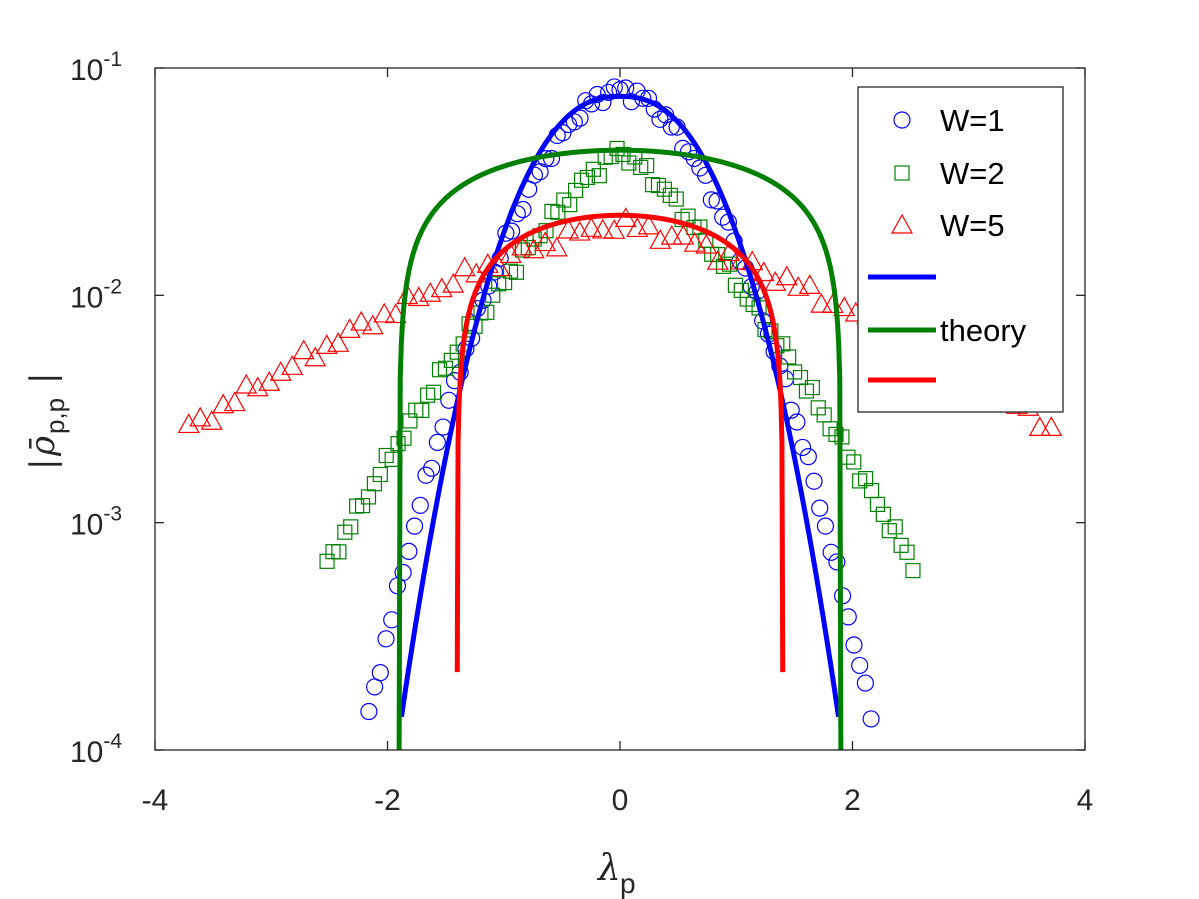 The image size is (1199, 899). What do you see at coordinates (43, 446) in the screenshot?
I see `y-axis-symbol: ρ̄` at bounding box center [43, 446].